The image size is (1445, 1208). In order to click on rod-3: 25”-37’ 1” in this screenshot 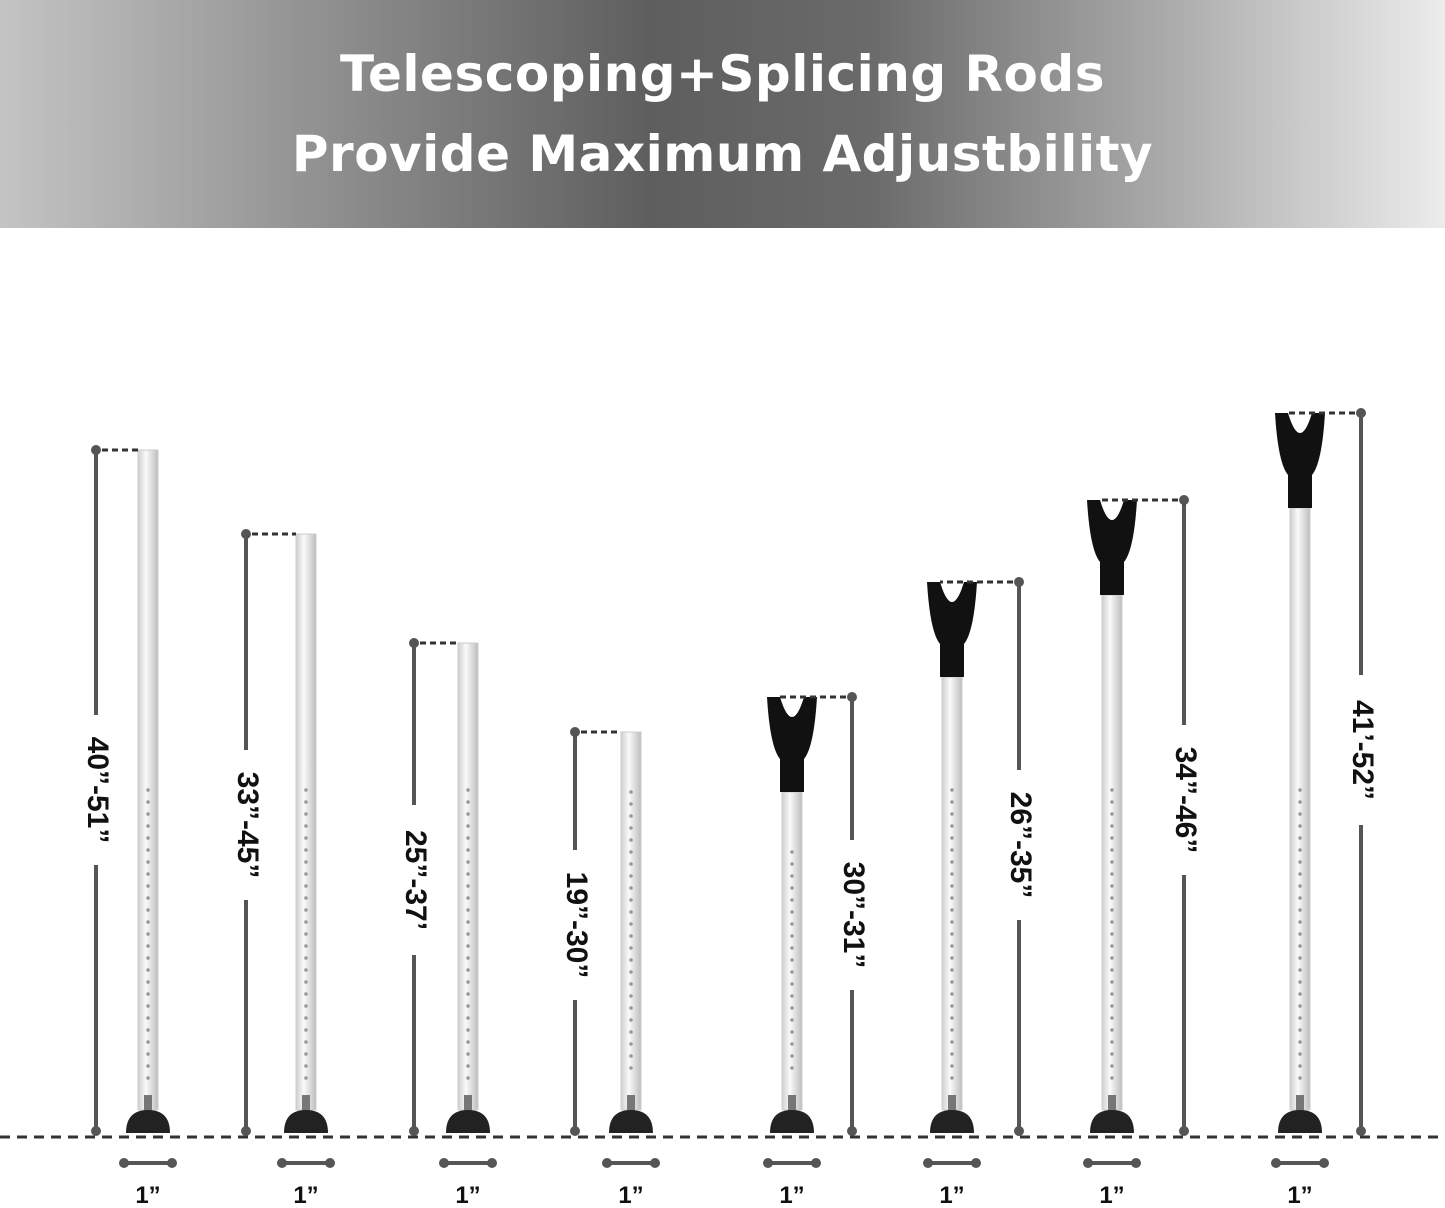, I will do `click(448, 923)`.